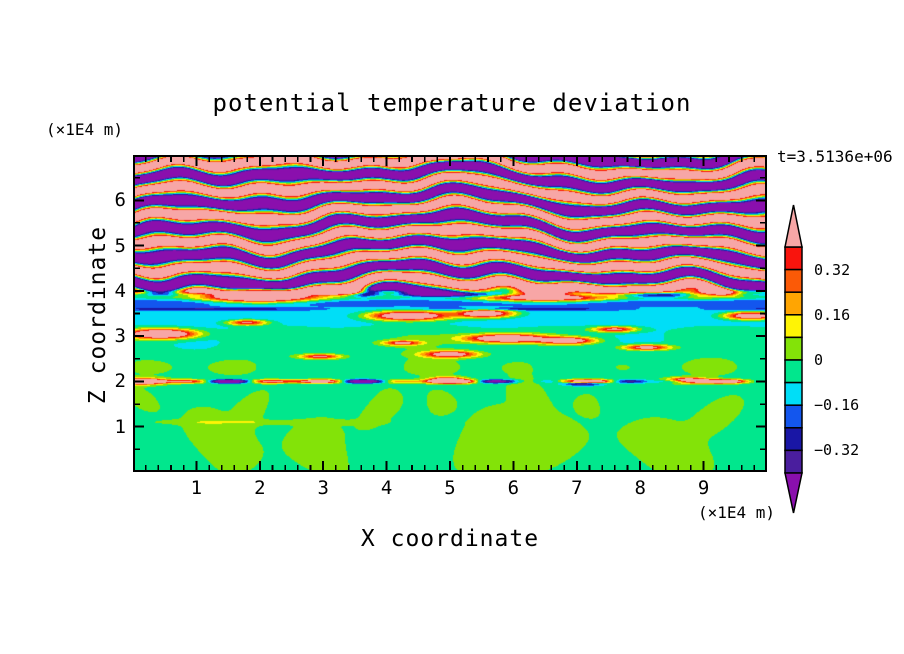  Describe the element at coordinates (640, 488) in the screenshot. I see `x-tick-label: 8` at that location.